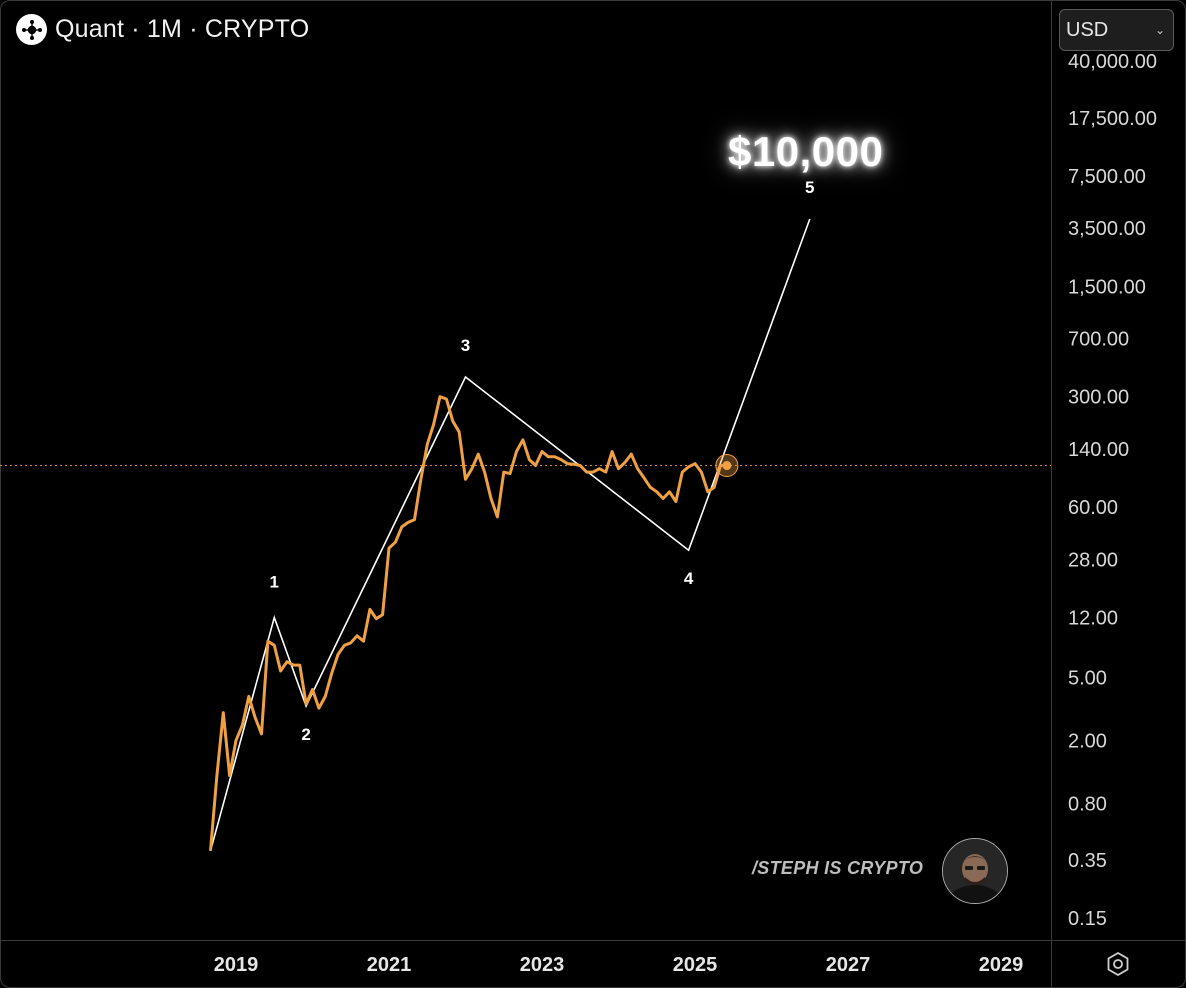  Describe the element at coordinates (975, 871) in the screenshot. I see `author-avatar` at that location.